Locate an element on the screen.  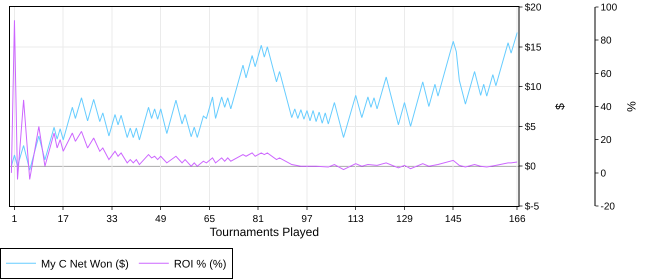
x-tick-label: 145 is located at coordinates (453, 219).